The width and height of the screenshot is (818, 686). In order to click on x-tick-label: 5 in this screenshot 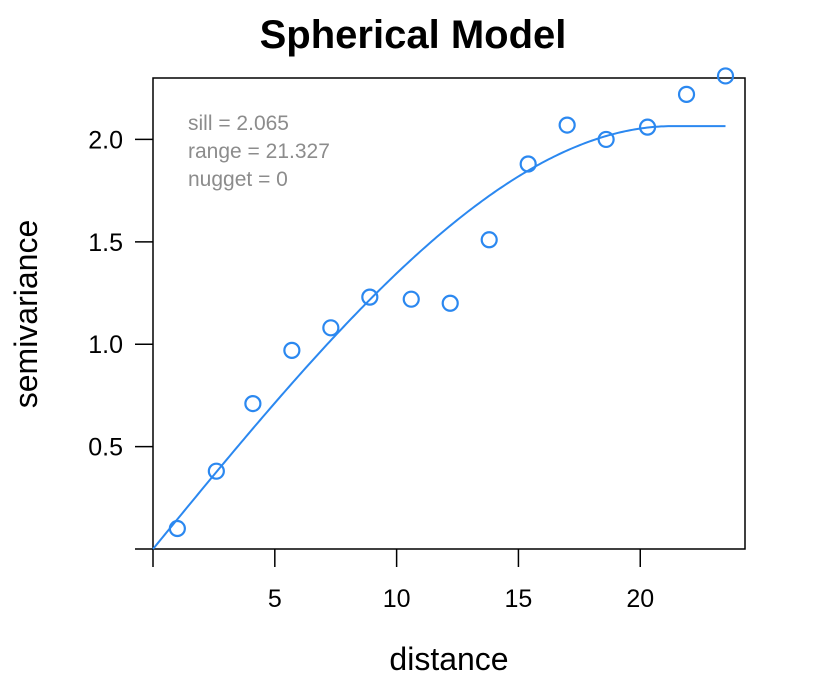, I will do `click(275, 599)`.